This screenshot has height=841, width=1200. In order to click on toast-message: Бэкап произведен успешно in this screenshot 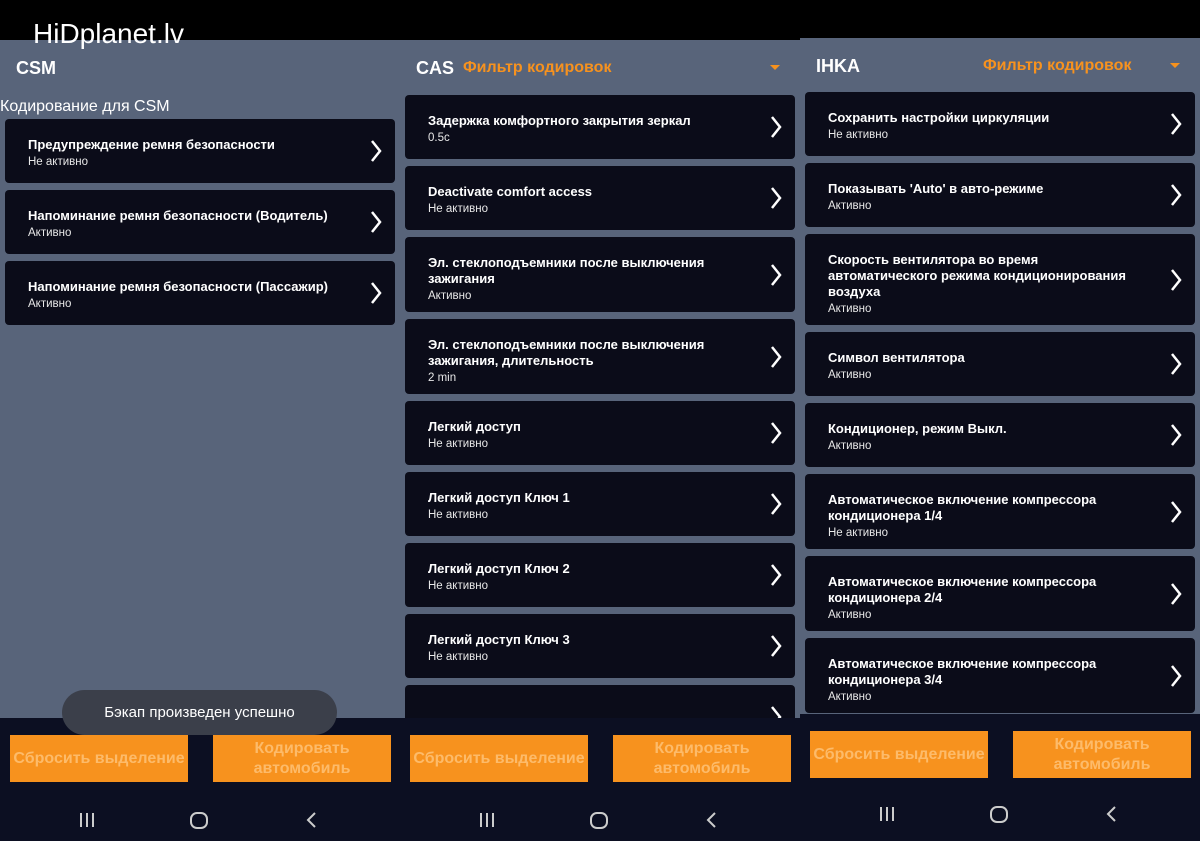, I will do `click(199, 712)`.